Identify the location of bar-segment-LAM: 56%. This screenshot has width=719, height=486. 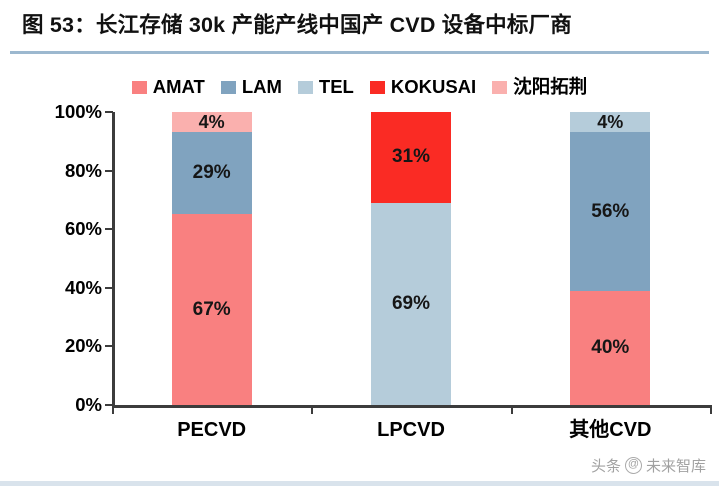
(610, 212).